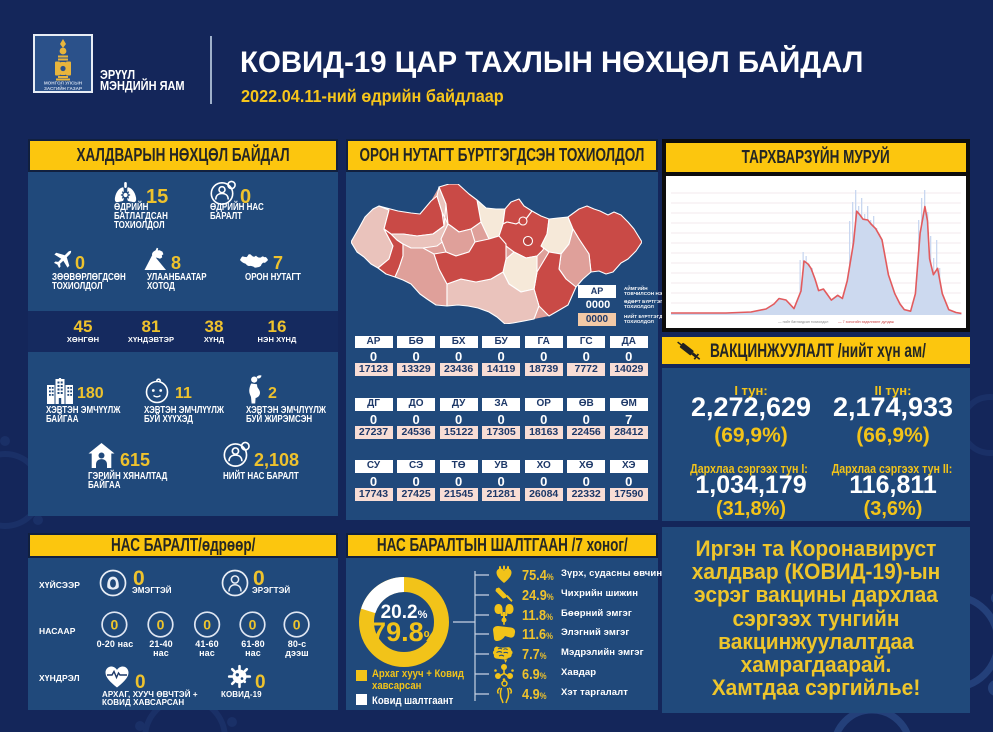  What do you see at coordinates (866, 322) in the screenshot?
I see `svg-text: — 7 хоногийн хөдөлгөөнт дундаж` at bounding box center [866, 322].